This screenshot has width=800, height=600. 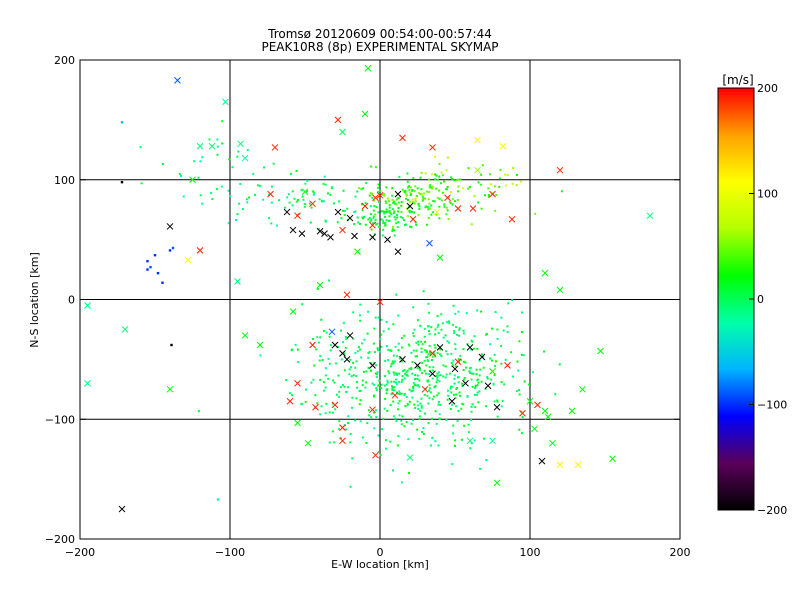 What do you see at coordinates (379, 47) in the screenshot?
I see `chart-subtitle: PEAK10R8 (8p) EXPERIMENTAL SKYMAP` at bounding box center [379, 47].